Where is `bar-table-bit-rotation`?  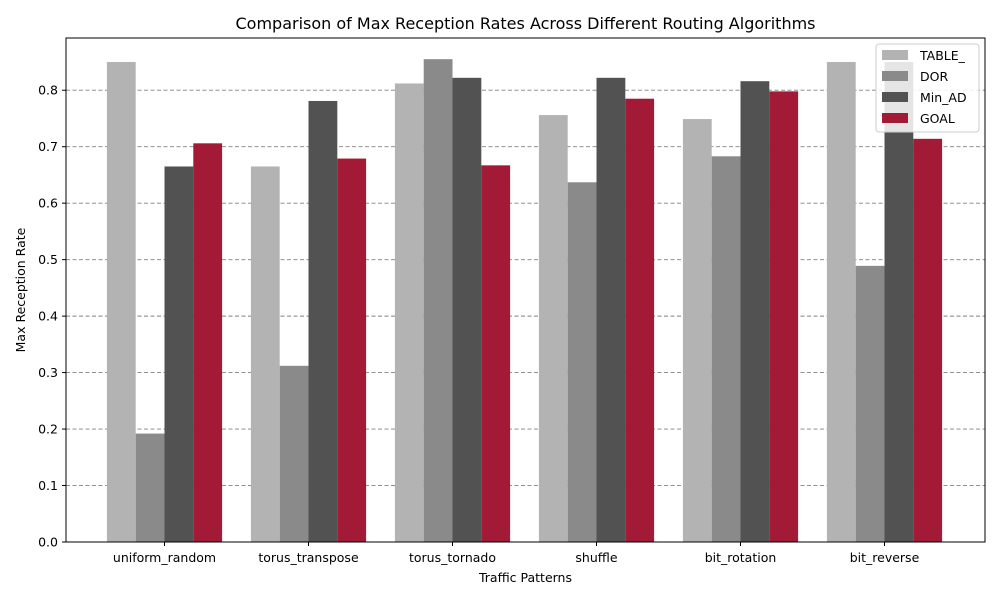
bar-table-bit-rotation is located at coordinates (697, 331).